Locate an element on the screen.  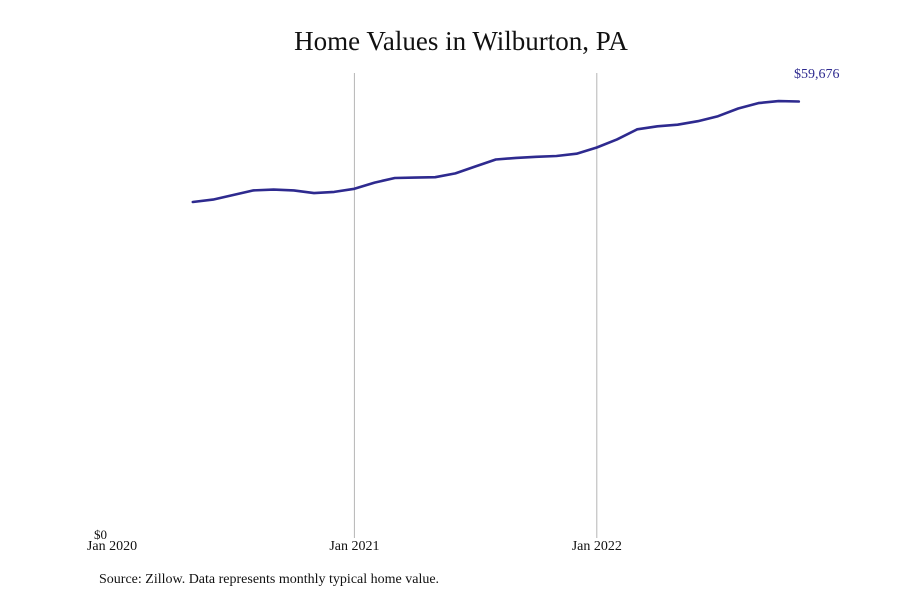
y-tick-label: $0 is located at coordinates (100, 534).